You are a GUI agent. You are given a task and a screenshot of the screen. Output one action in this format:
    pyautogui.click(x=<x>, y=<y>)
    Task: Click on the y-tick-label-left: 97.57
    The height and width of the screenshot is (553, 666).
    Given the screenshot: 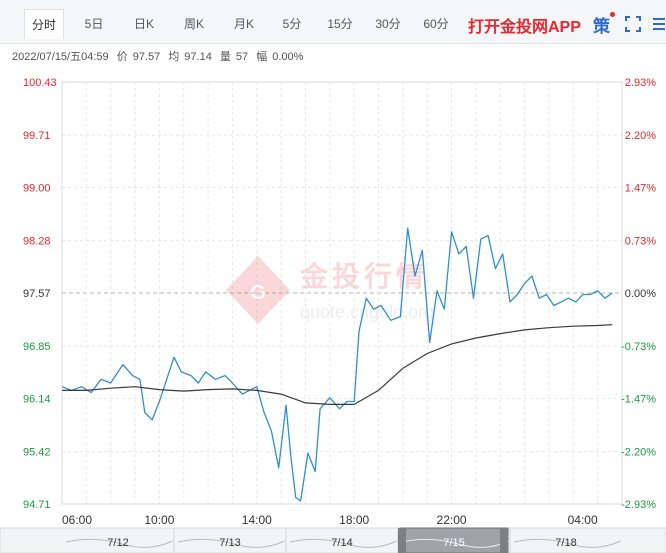 What is the action you would take?
    pyautogui.click(x=37, y=294)
    